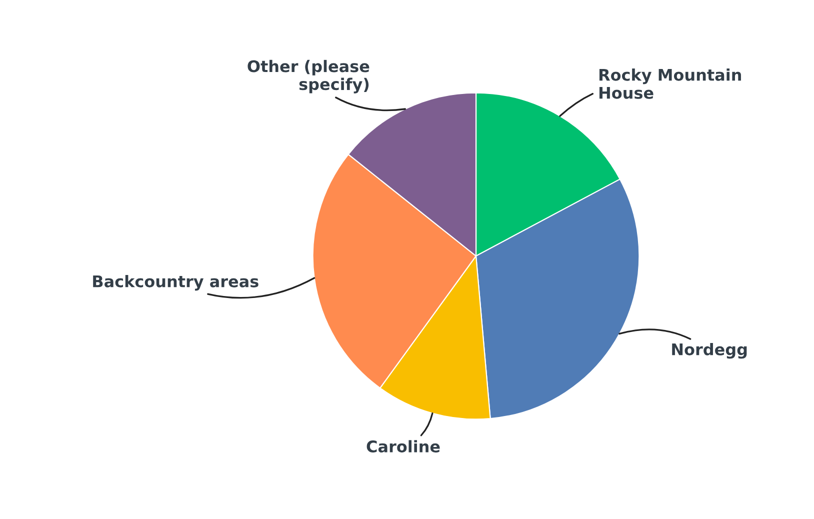 The image size is (814, 519). What do you see at coordinates (709, 351) in the screenshot?
I see `slice-label: Nordegg` at bounding box center [709, 351].